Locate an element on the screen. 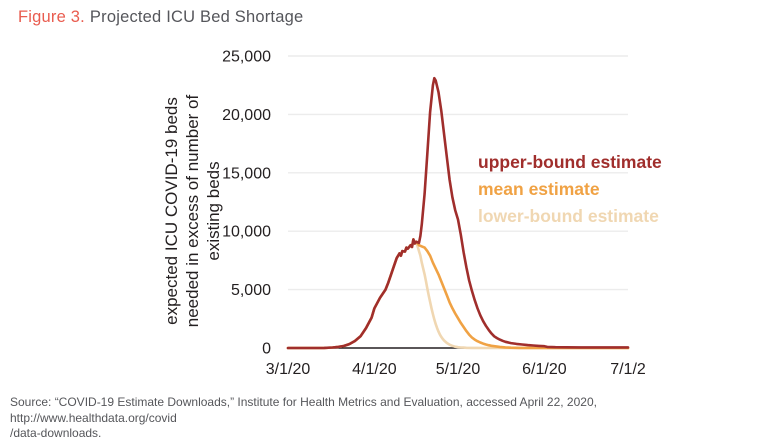 Image resolution: width=768 pixels, height=438 pixels. figure-title: Figure 3. Projected ICU Bed Shortage is located at coordinates (160, 17).